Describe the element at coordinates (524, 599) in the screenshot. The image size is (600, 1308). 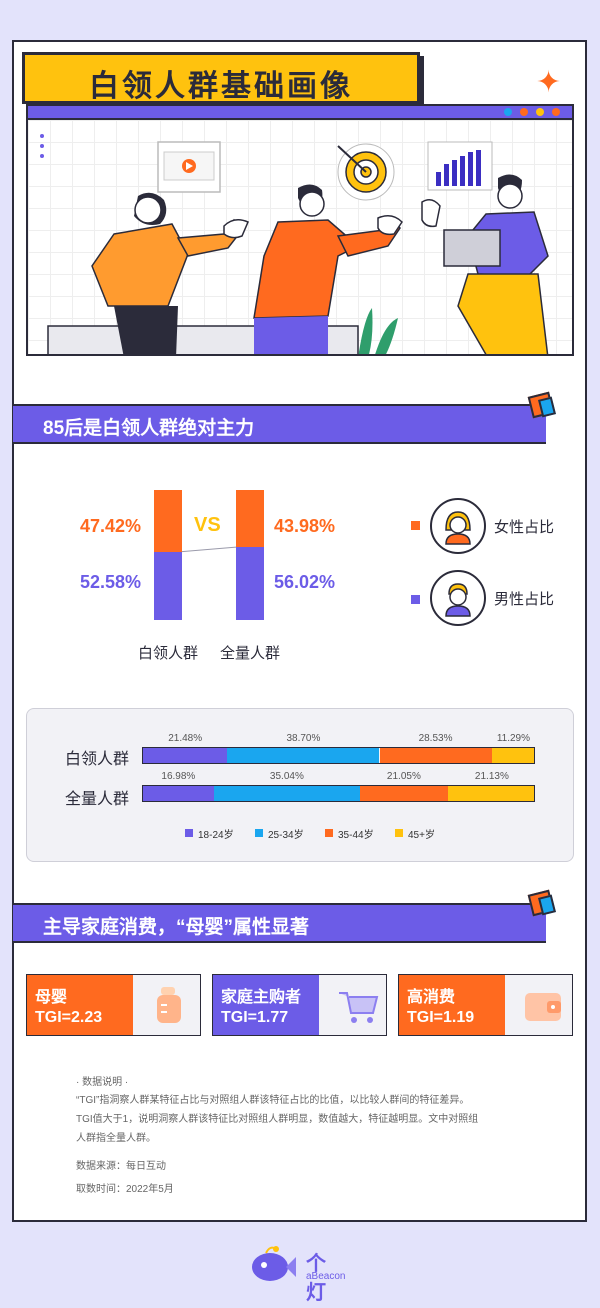
I see `male-legend-label: 男性占比` at that location.